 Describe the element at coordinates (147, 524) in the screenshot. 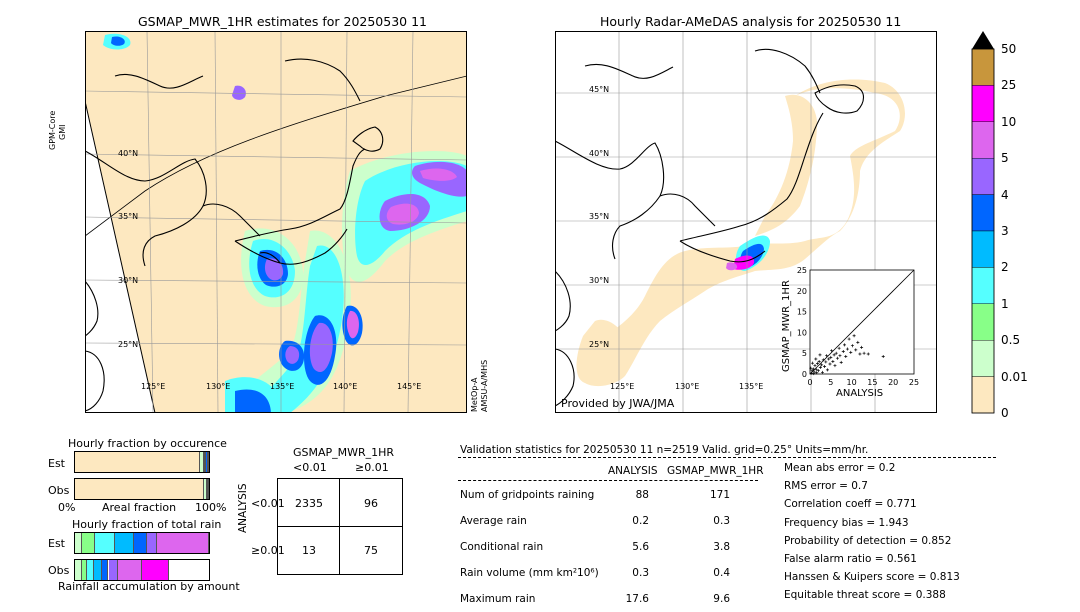

I see `total-rain-title: Hourly fraction of total rain` at that location.